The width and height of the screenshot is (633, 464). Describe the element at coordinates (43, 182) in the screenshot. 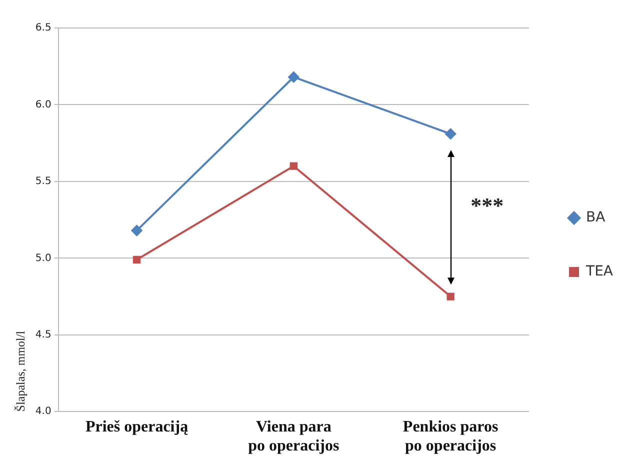

I see `y-tick-label: 5.5` at that location.